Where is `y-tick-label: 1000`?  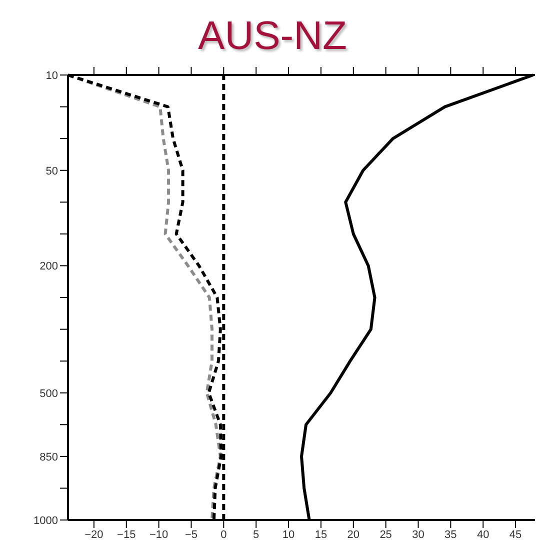
y-tick-label: 1000 is located at coordinates (46, 520).